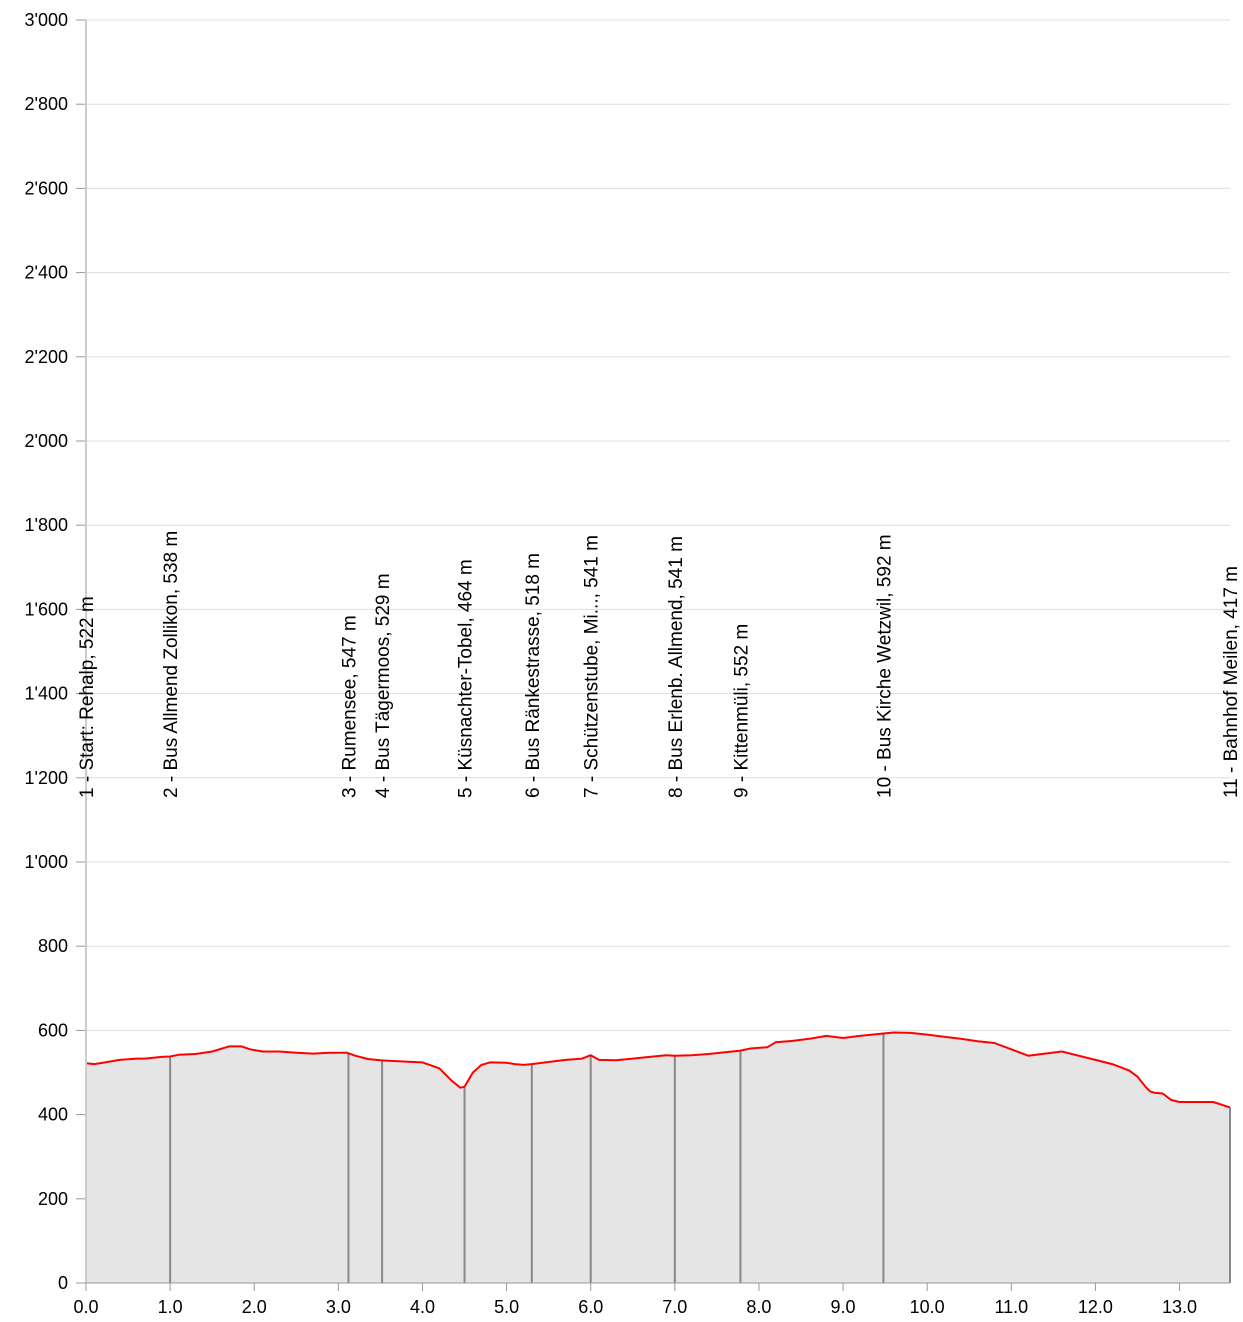 The width and height of the screenshot is (1243, 1322). I want to click on x-tick-label: 11.0, so click(1011, 1307).